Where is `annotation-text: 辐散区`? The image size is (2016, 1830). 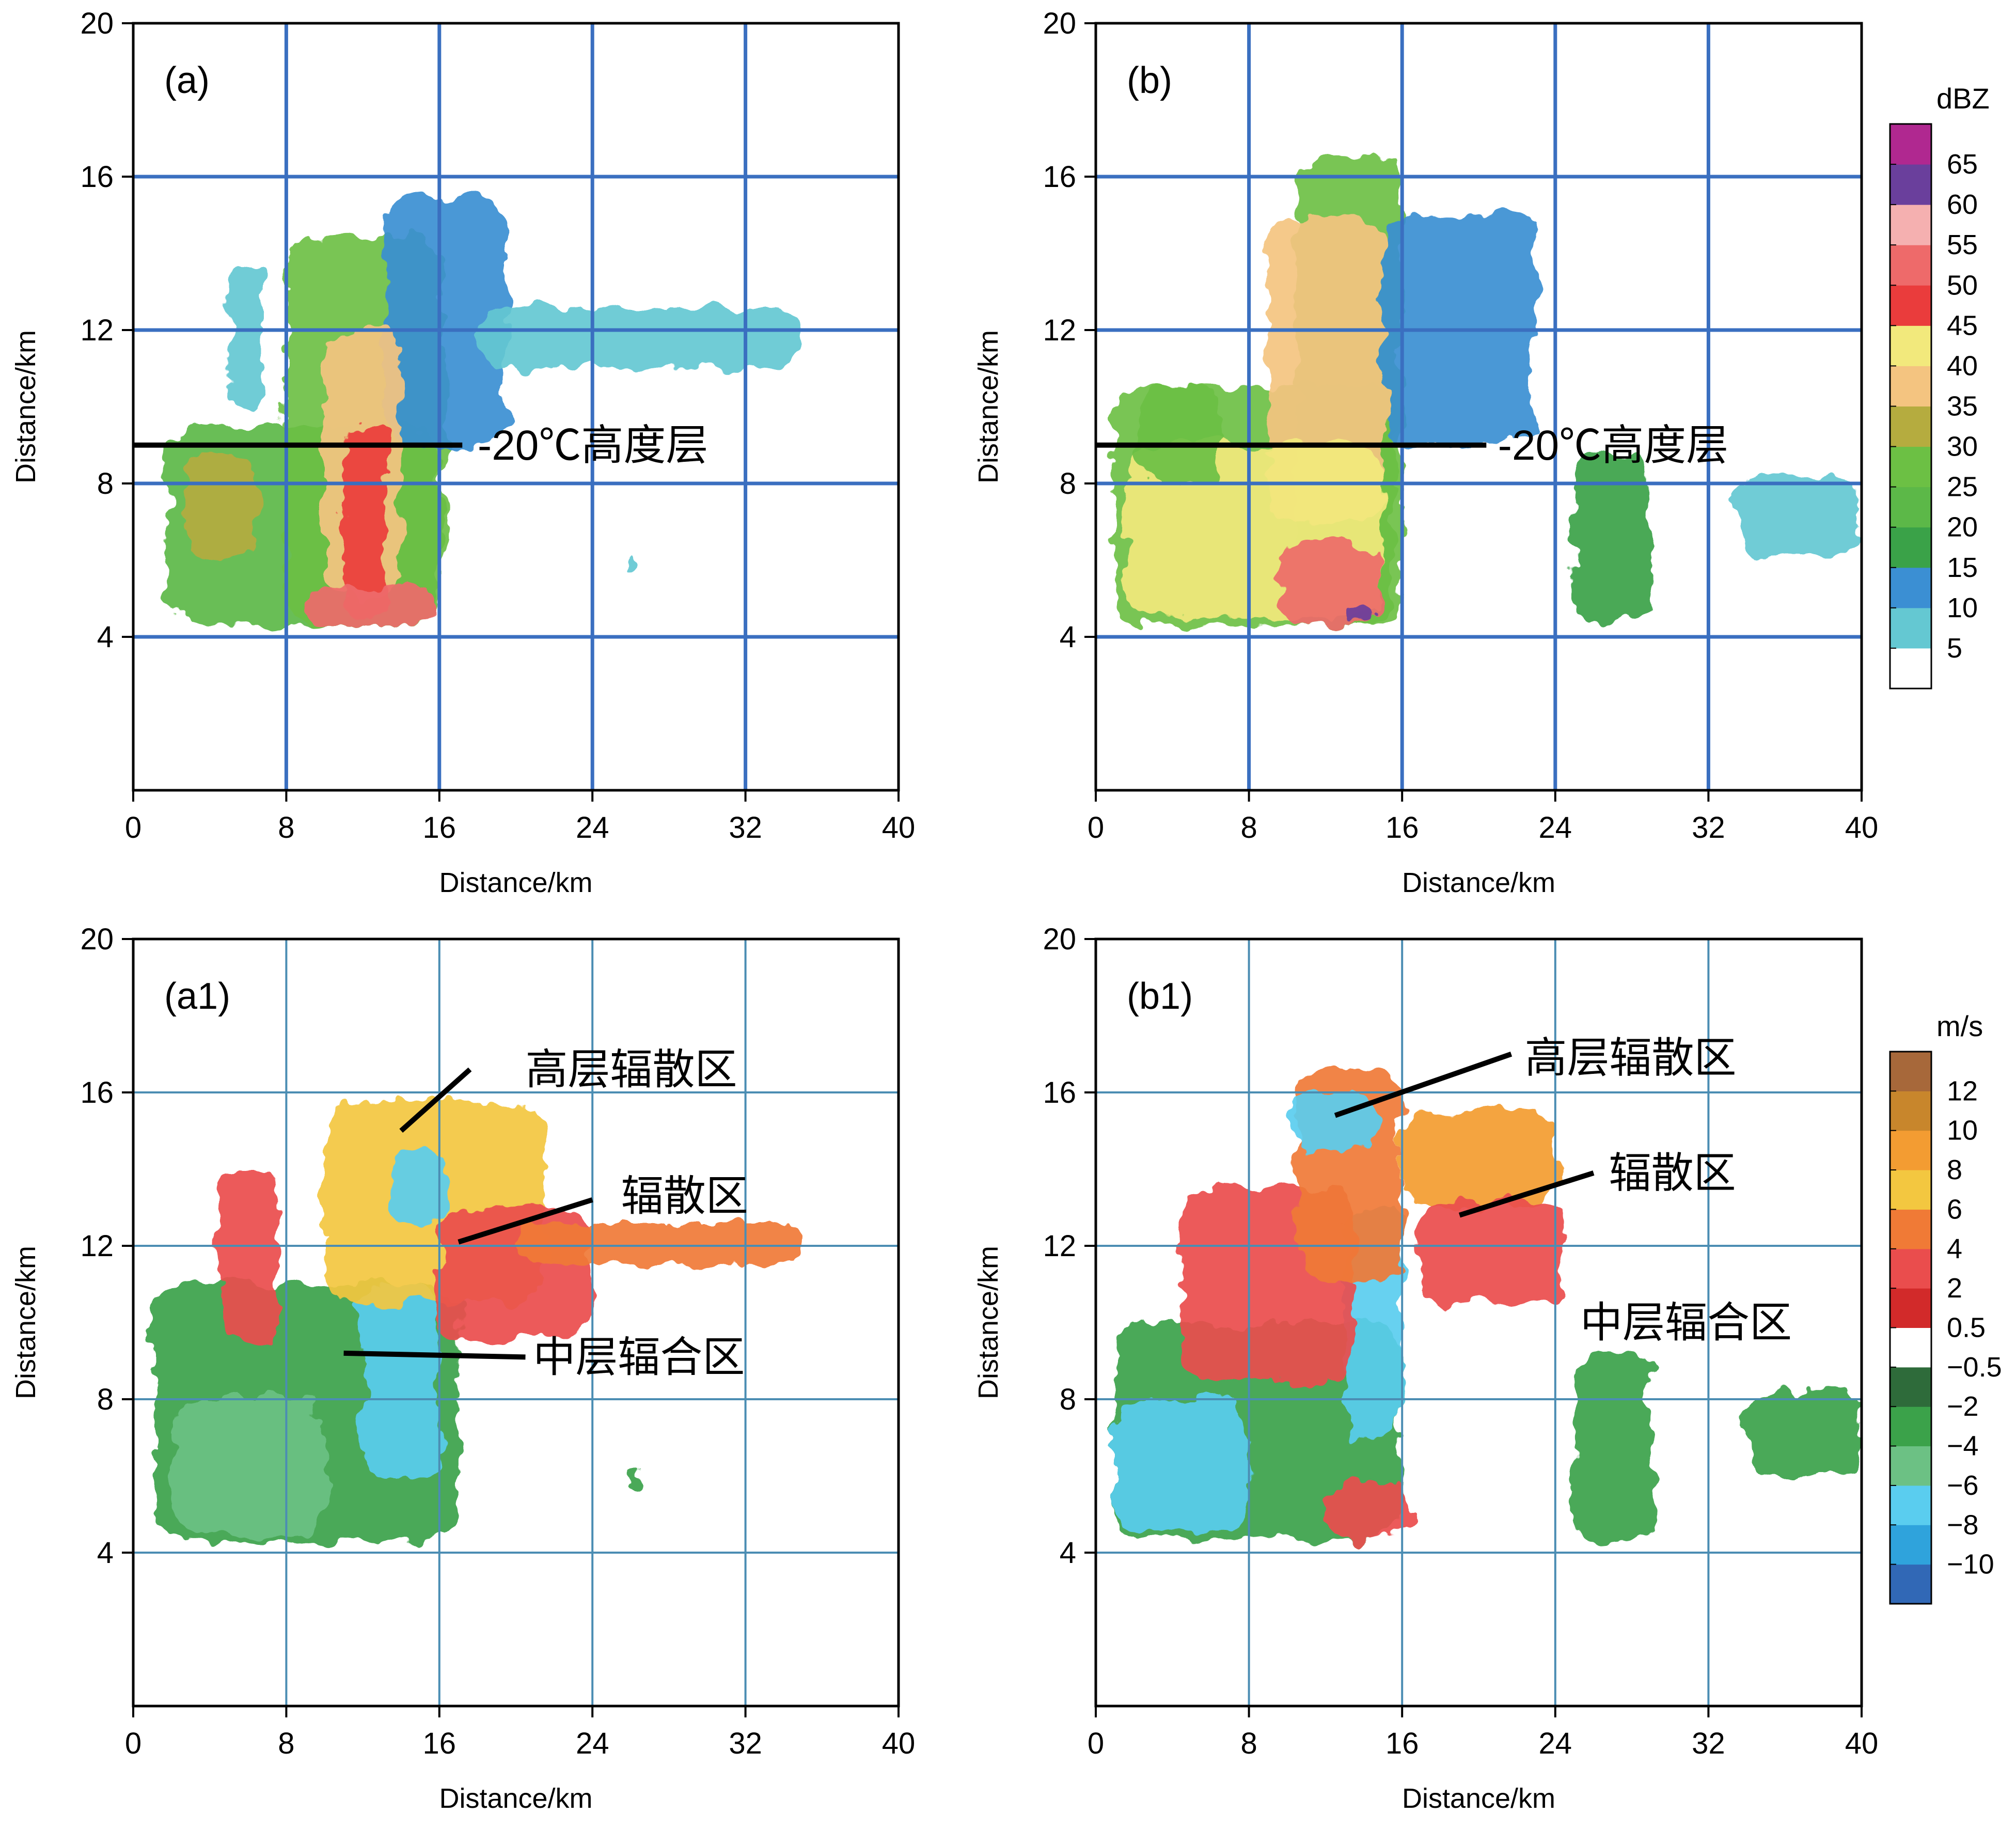
annotation-text: 辐散区 is located at coordinates (1672, 1173).